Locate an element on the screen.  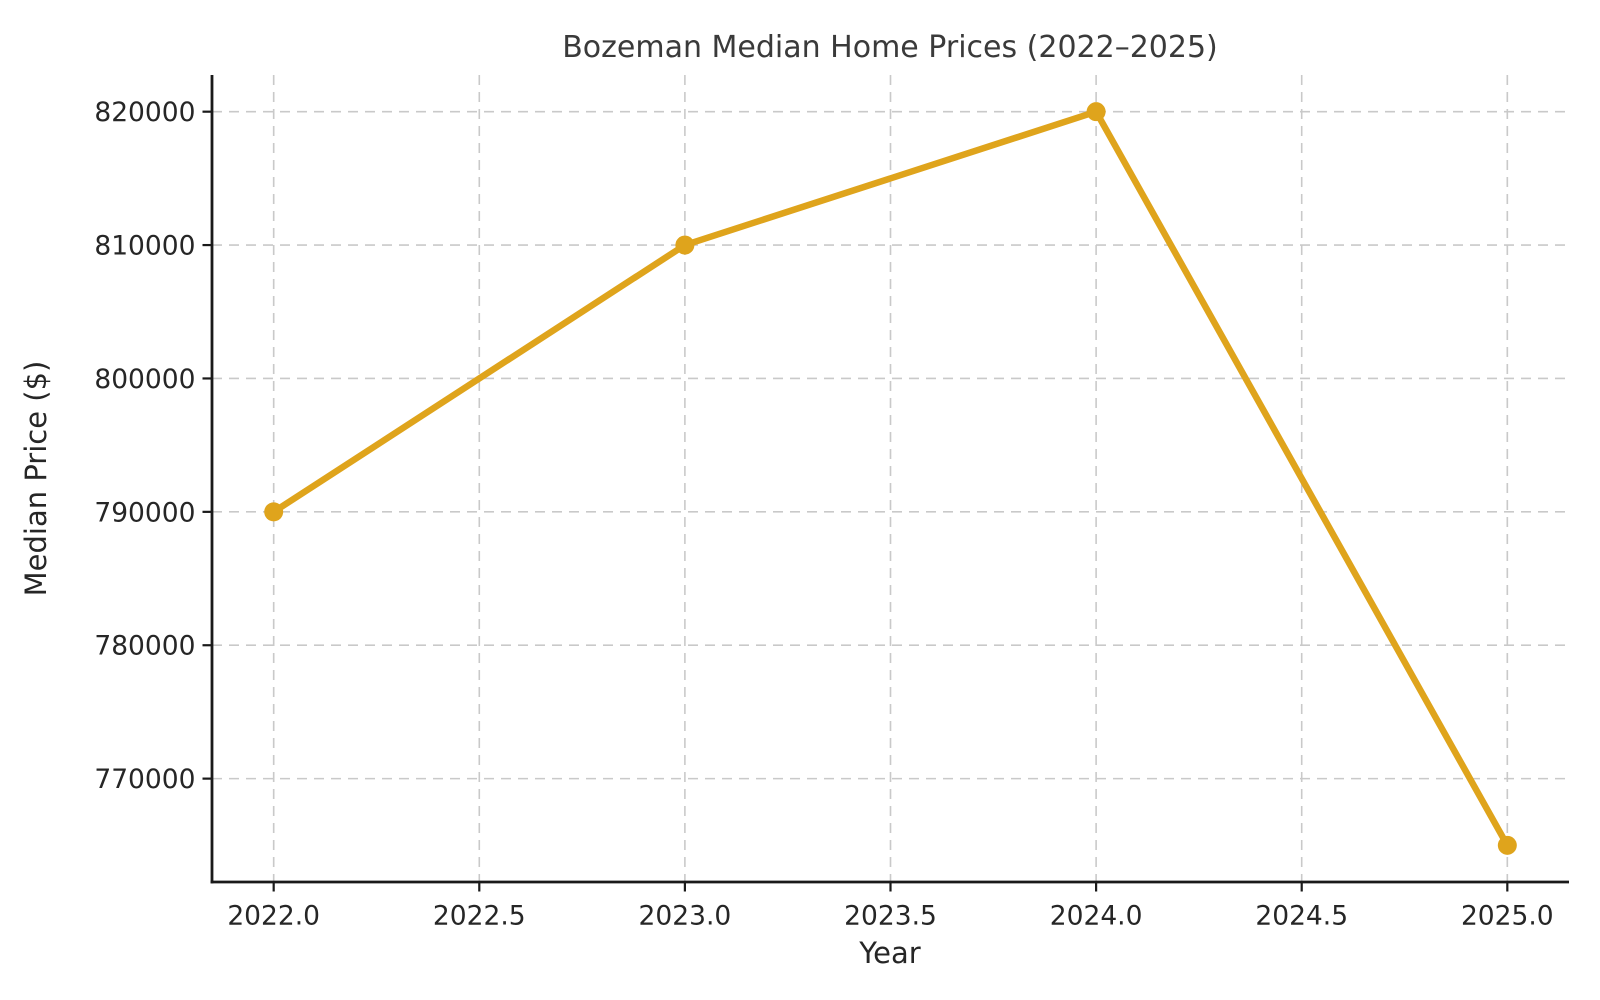
y-tick-label: 790000 is located at coordinates (144, 512).